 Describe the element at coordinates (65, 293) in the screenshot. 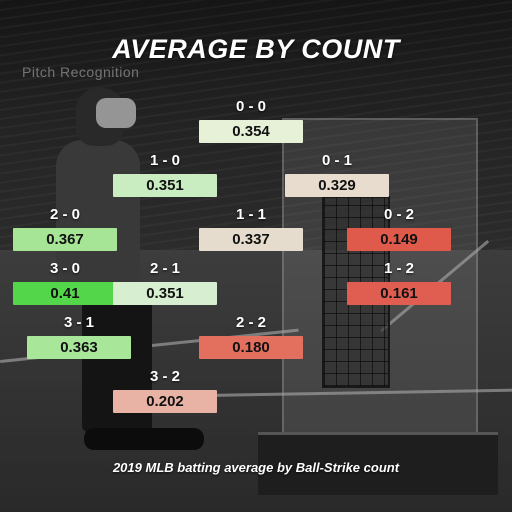

I see `count-average-box: 0.41` at that location.